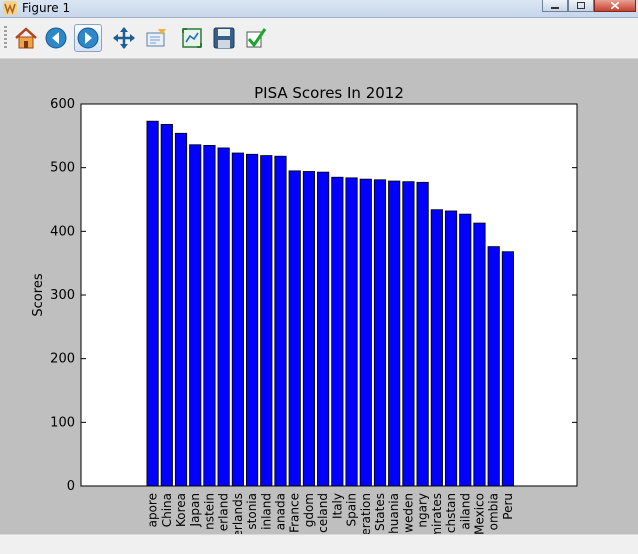 The width and height of the screenshot is (638, 554). What do you see at coordinates (62, 168) in the screenshot?
I see `y-tick-label: 500` at bounding box center [62, 168].